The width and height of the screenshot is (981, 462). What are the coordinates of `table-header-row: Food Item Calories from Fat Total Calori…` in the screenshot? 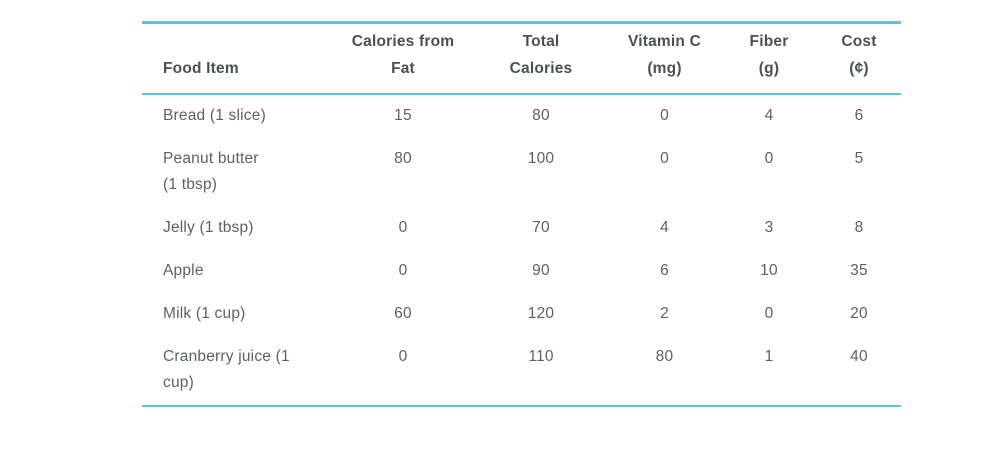 It's located at (521, 58).